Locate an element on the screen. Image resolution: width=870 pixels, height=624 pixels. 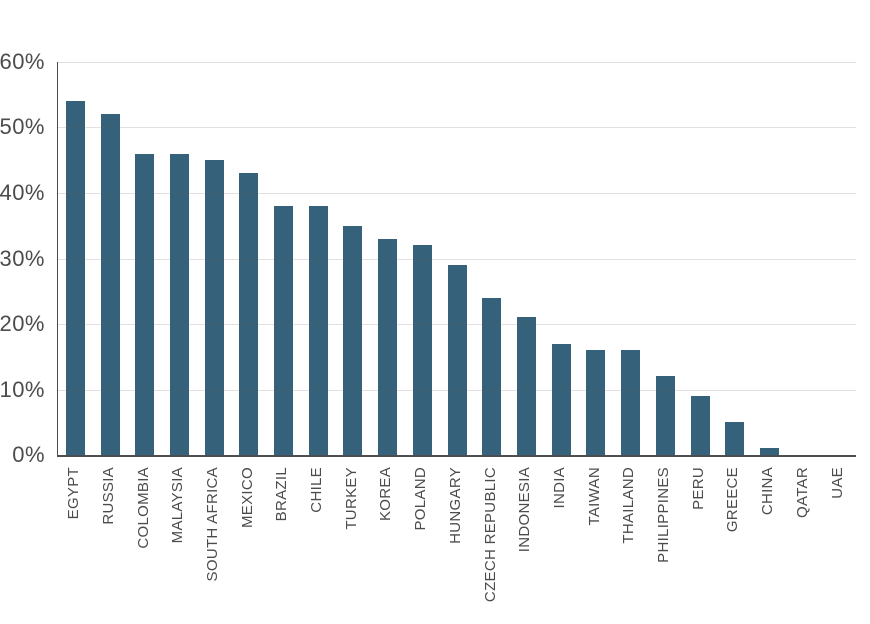
y-tick-label-30: 30% is located at coordinates (22, 258).